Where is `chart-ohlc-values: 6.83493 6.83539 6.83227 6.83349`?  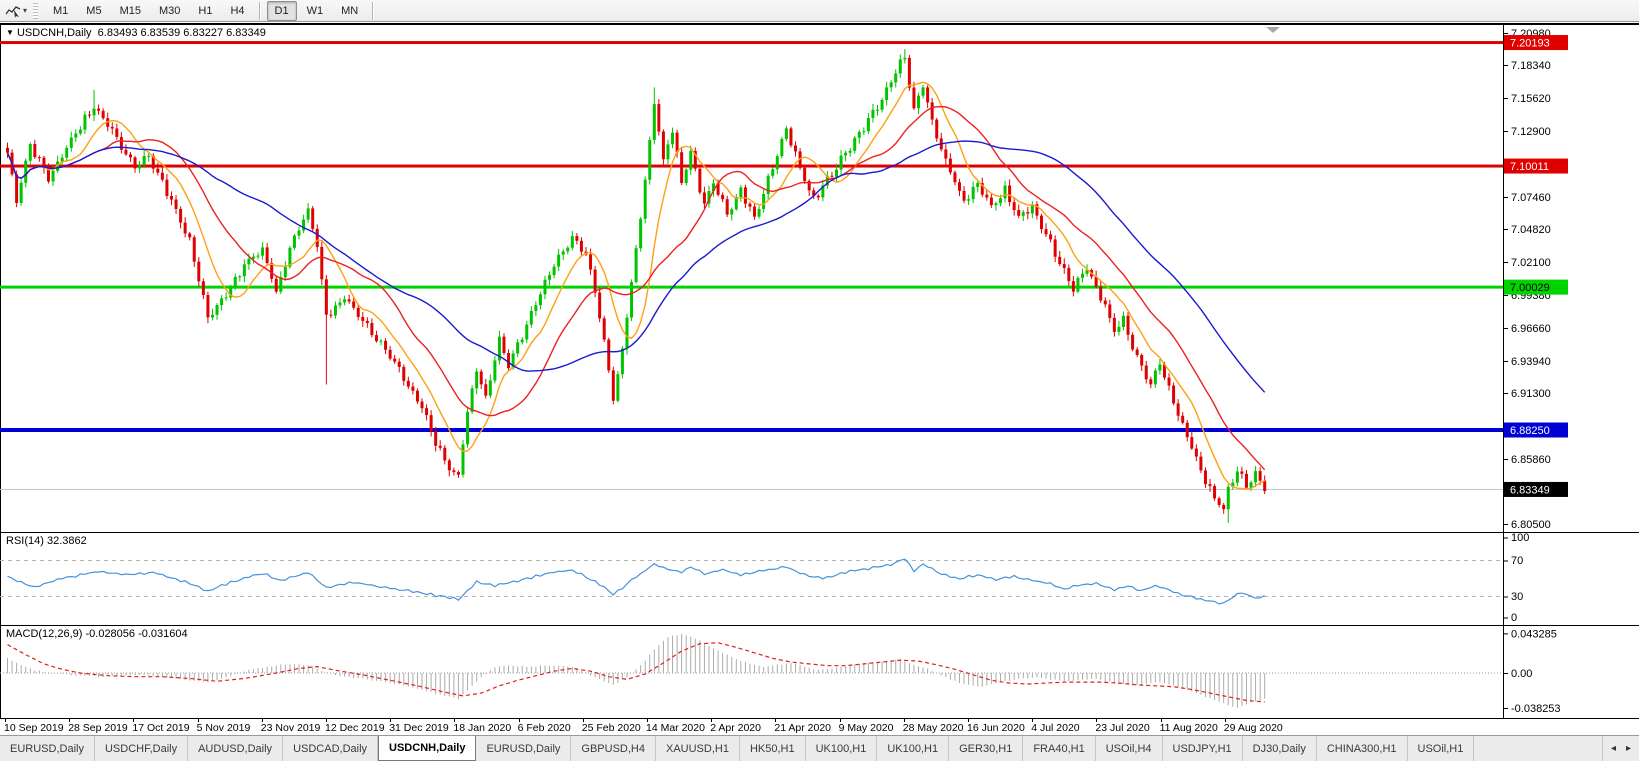
chart-ohlc-values: 6.83493 6.83539 6.83227 6.83349 is located at coordinates (181, 33).